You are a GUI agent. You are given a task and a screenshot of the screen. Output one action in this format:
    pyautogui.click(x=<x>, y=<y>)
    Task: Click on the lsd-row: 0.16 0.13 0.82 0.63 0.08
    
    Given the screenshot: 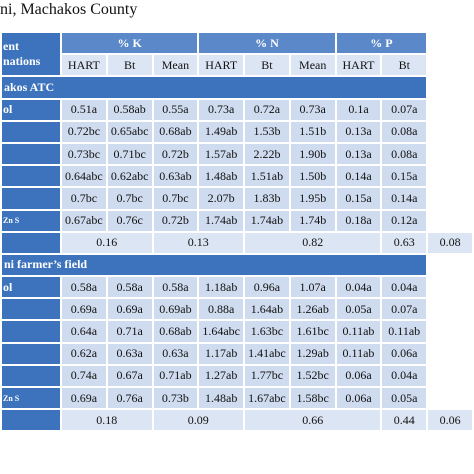 What is the action you would take?
    pyautogui.click(x=237, y=242)
    